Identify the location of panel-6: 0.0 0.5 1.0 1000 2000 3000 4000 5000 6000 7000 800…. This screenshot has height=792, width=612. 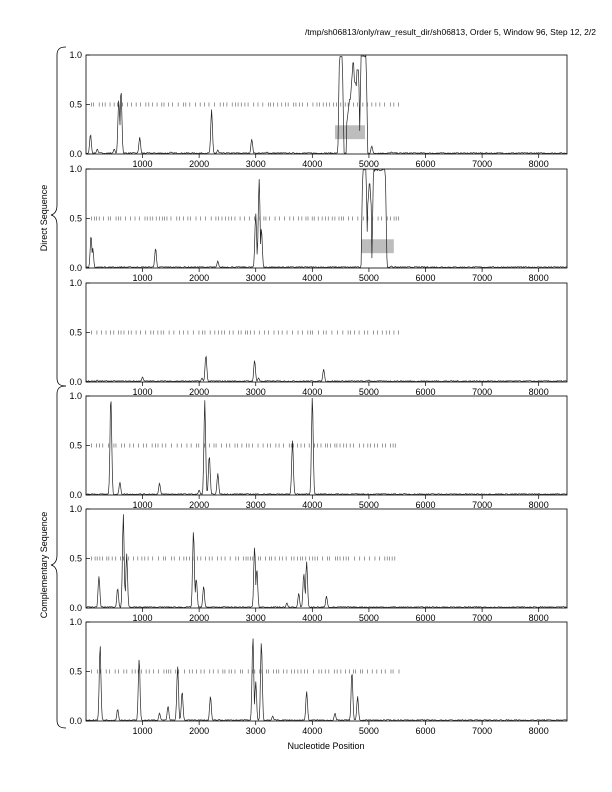
(318, 676).